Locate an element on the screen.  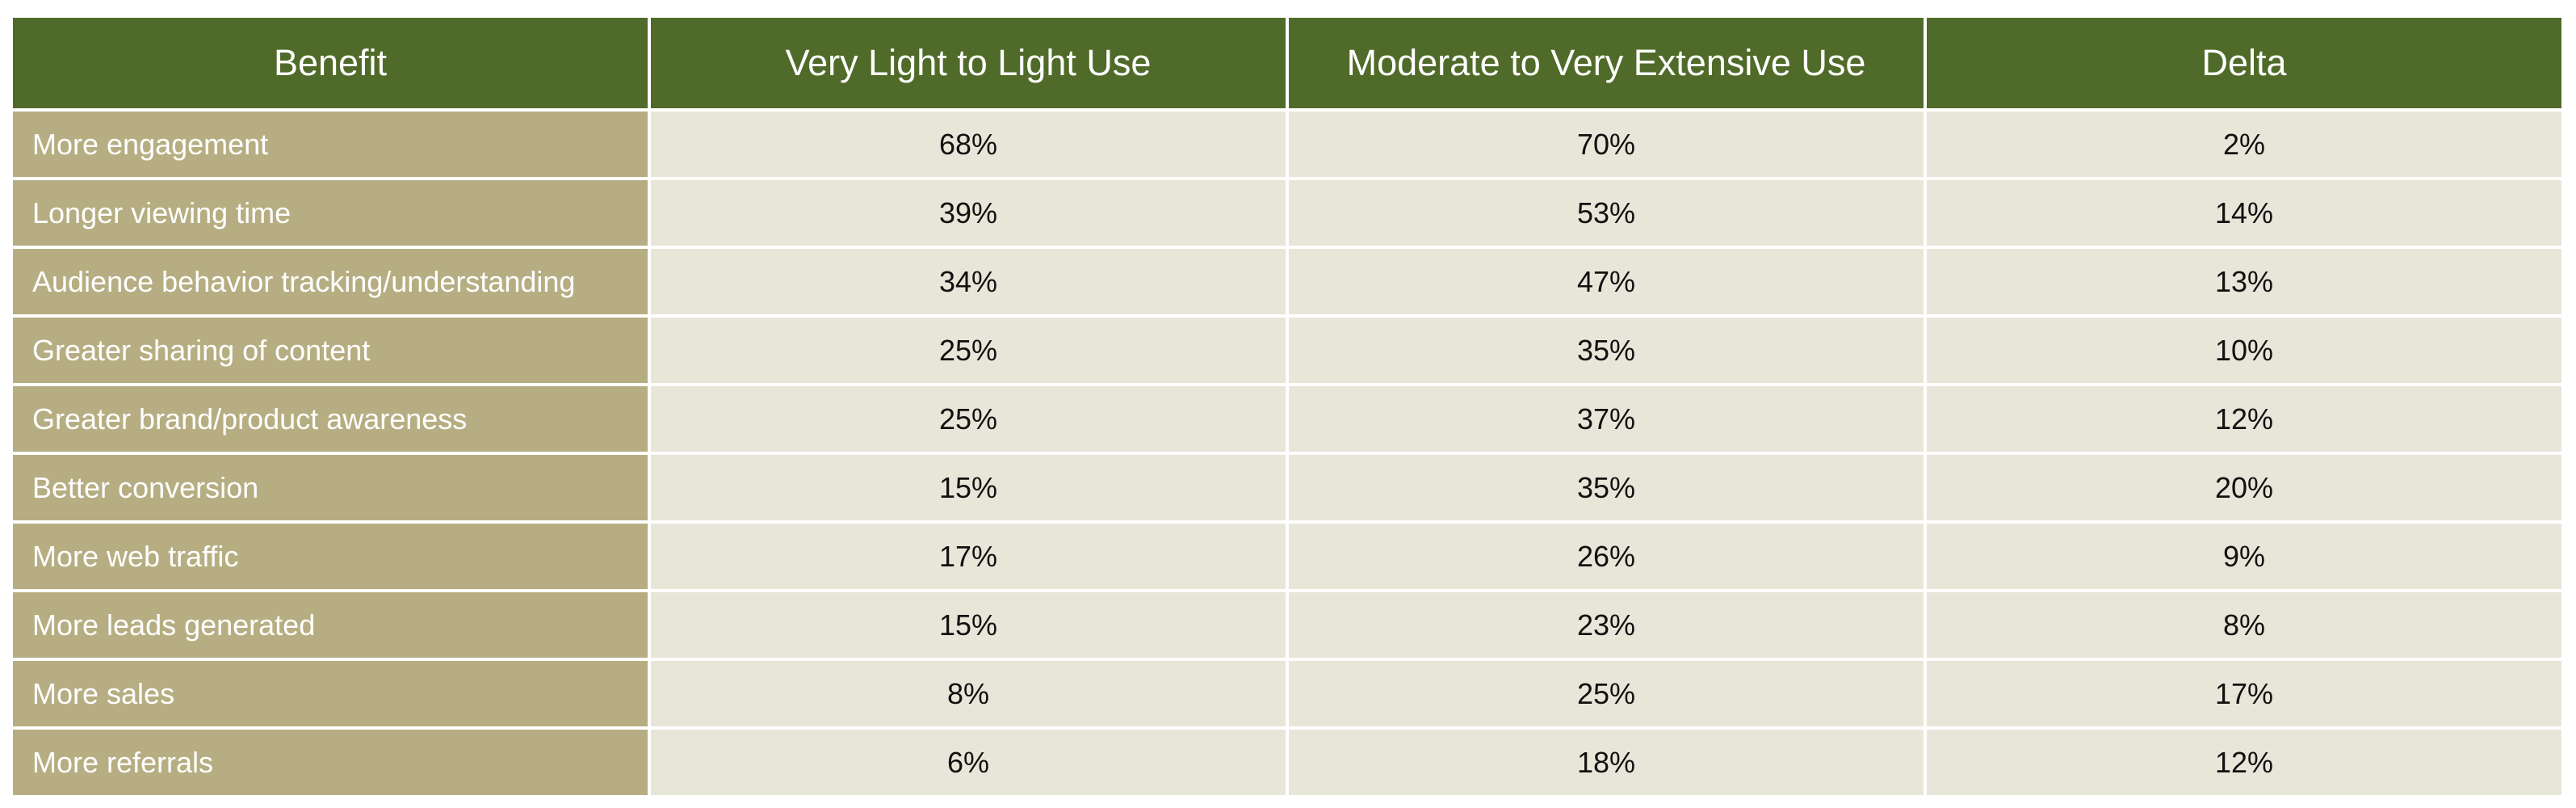
value-cell: 70% is located at coordinates (1606, 144).